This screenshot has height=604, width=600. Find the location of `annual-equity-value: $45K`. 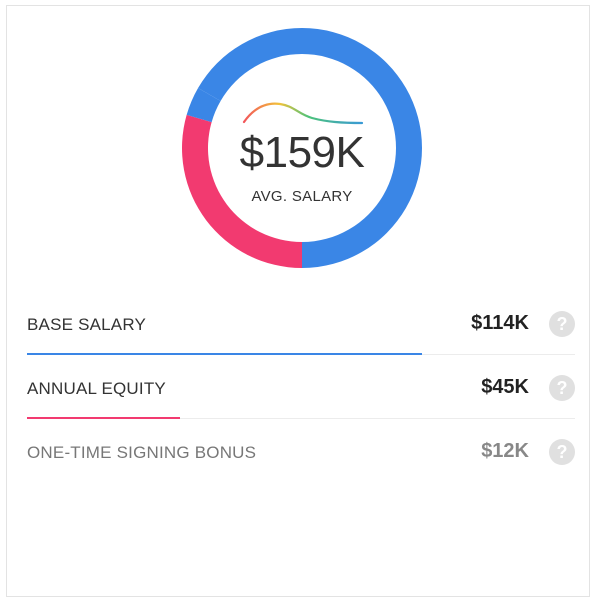

annual-equity-value: $45K is located at coordinates (505, 387).